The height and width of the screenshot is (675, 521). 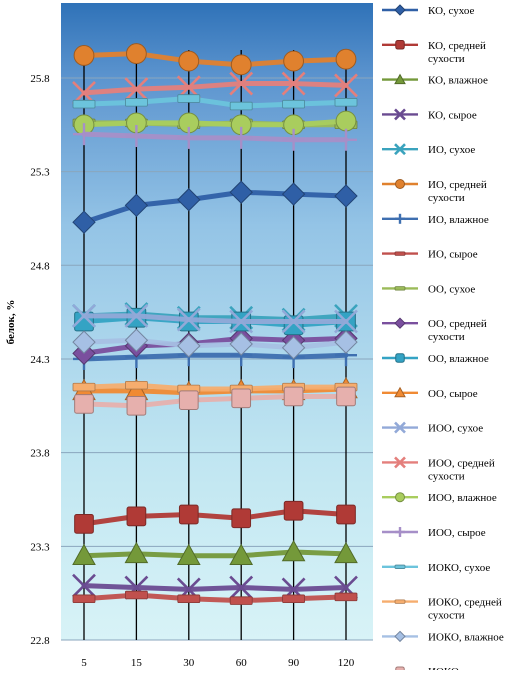 I want to click on legend-label-line: ИОО, средней, so click(x=461, y=463).